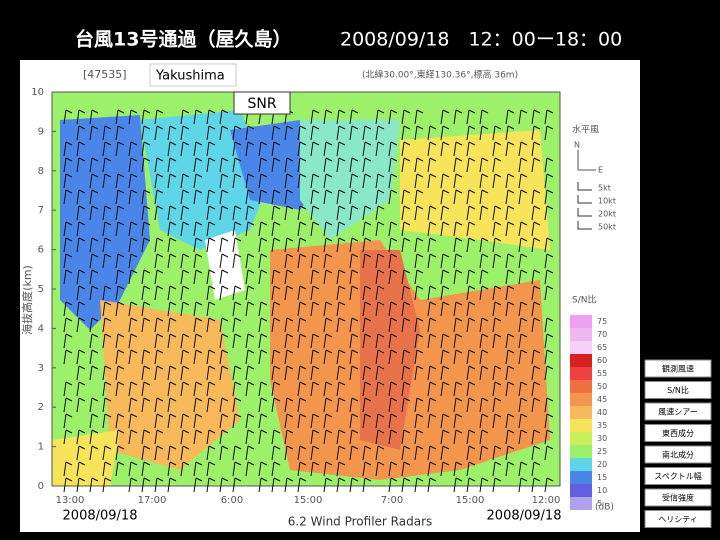 Image resolution: width=720 pixels, height=540 pixels. Describe the element at coordinates (604, 188) in the screenshot. I see `wind-legend-label: 5kt` at that location.